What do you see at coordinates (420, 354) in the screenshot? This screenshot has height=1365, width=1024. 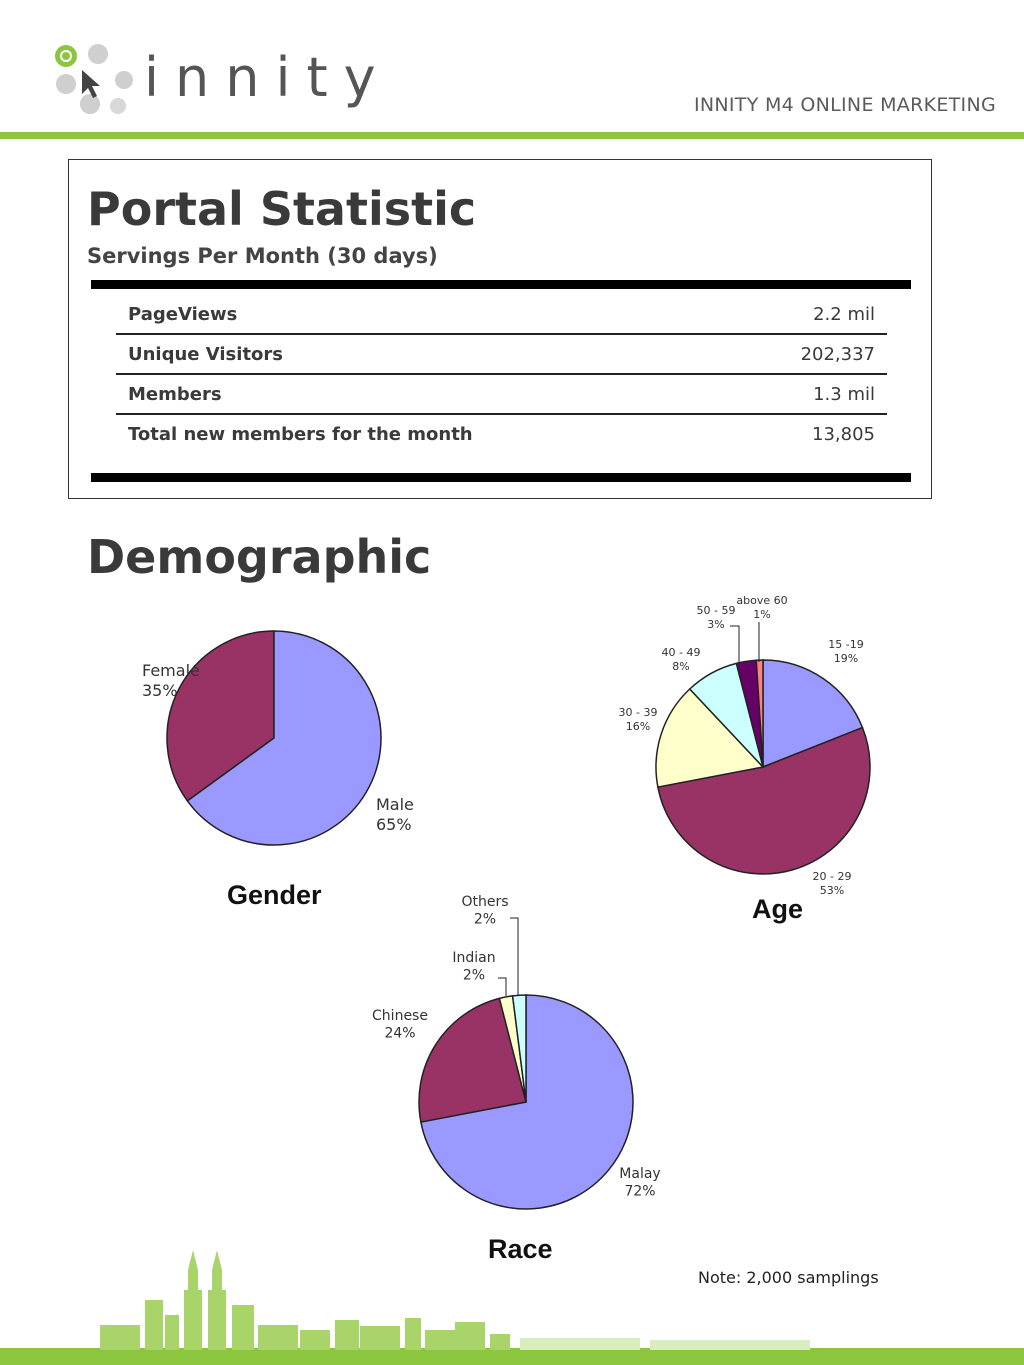 I see `row-label: Unique Visitors` at bounding box center [420, 354].